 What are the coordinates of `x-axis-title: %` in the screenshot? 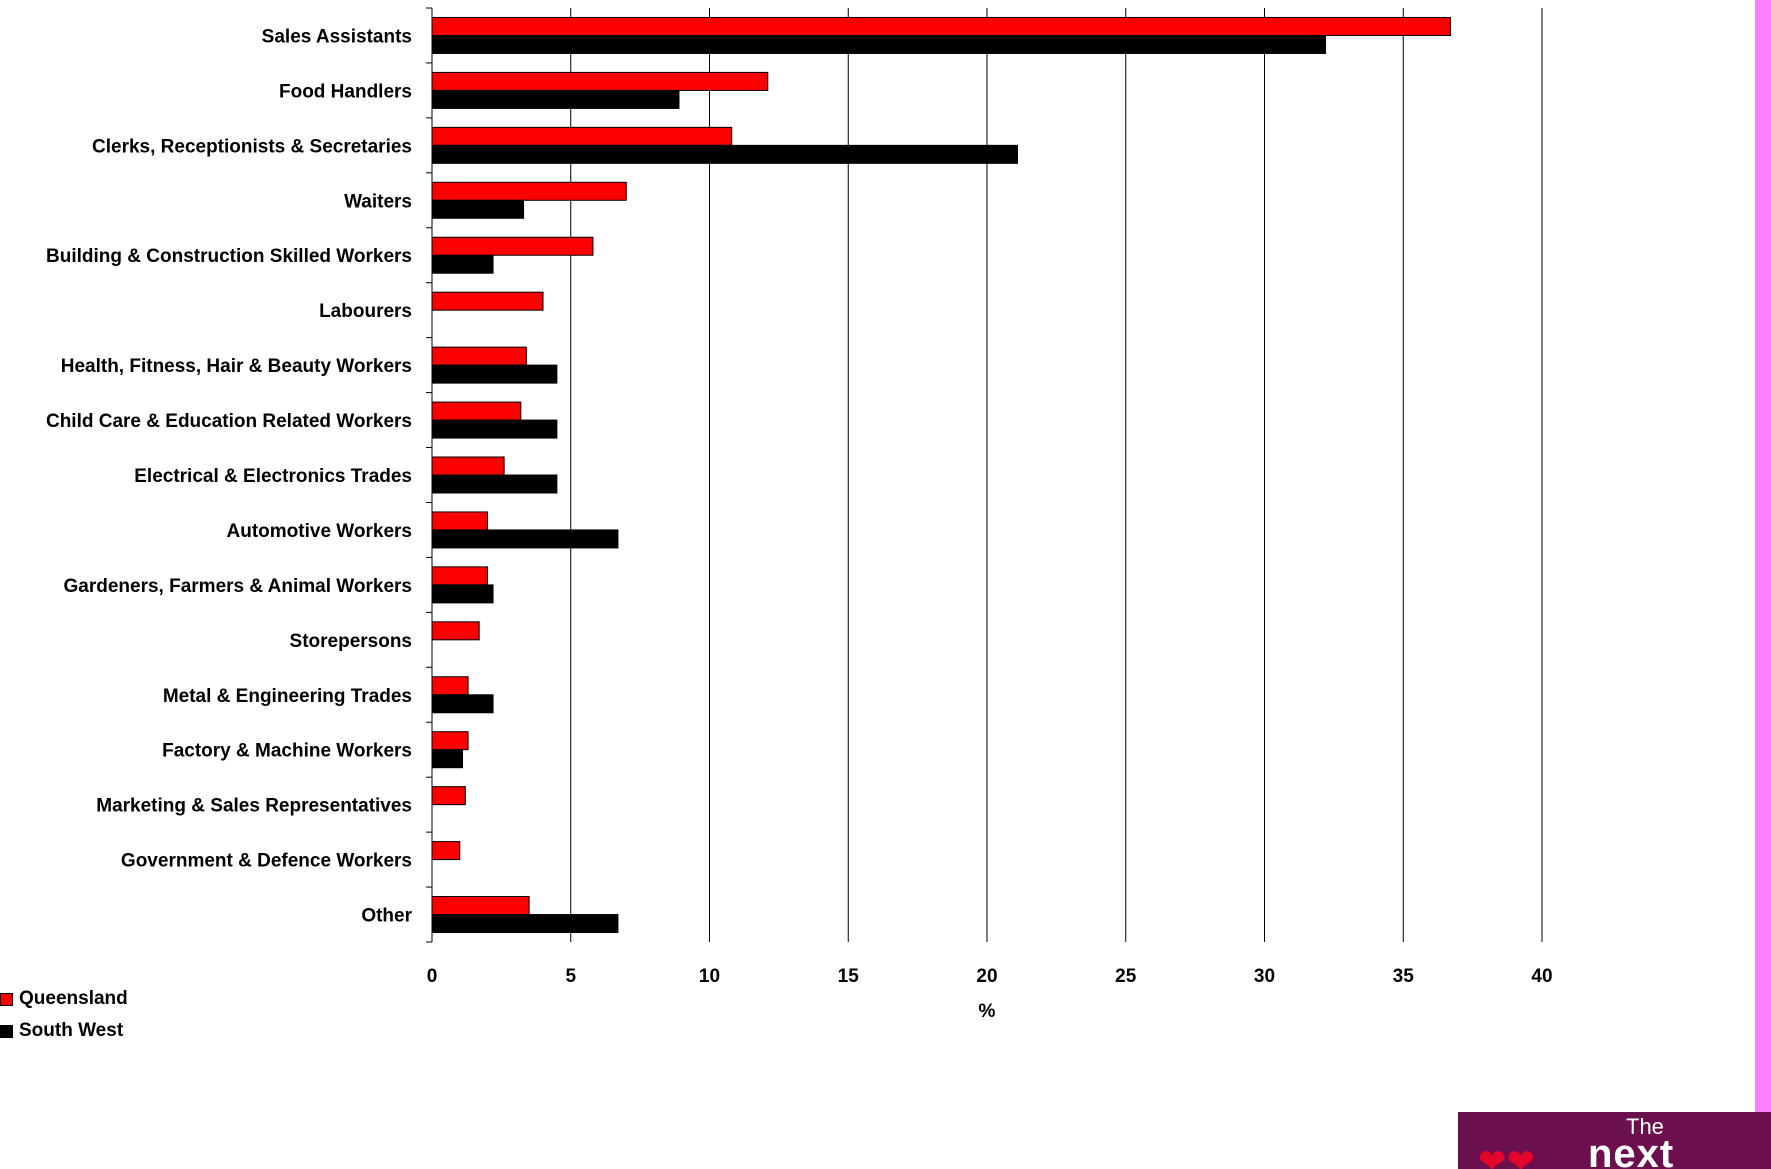 It's located at (987, 1011).